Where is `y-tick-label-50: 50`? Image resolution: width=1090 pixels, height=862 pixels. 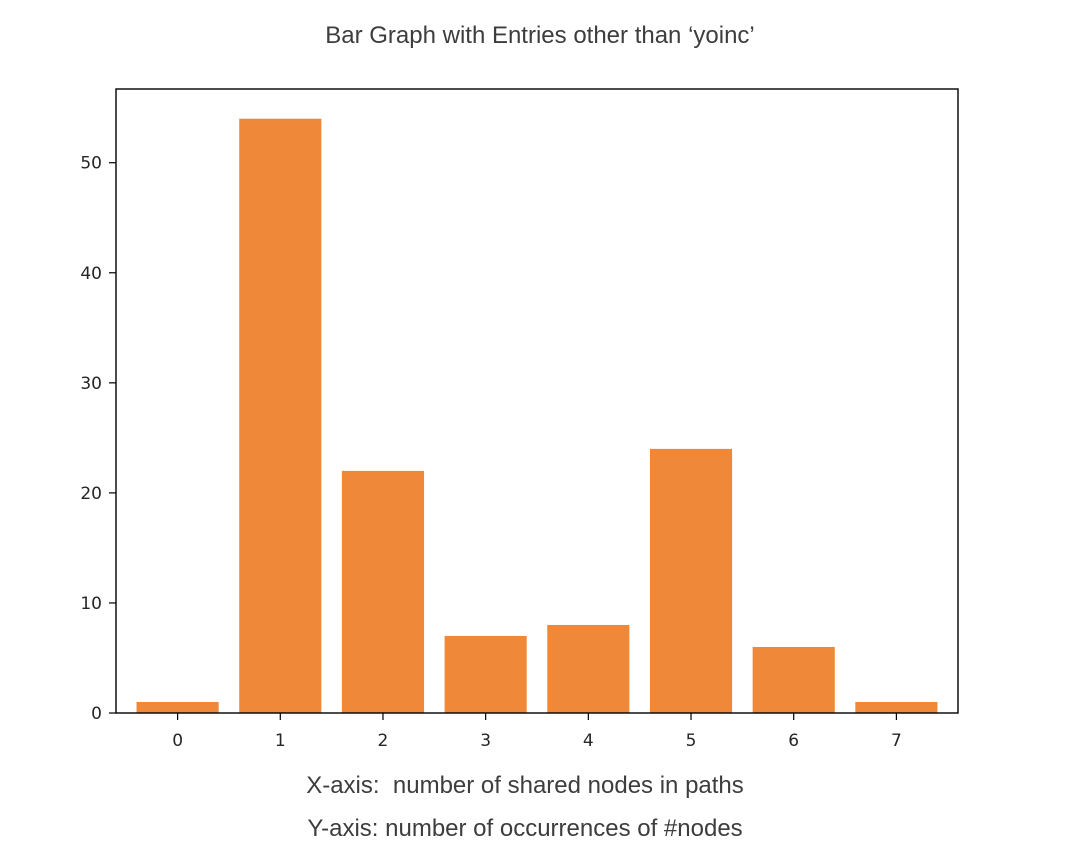 y-tick-label-50: 50 is located at coordinates (91, 164).